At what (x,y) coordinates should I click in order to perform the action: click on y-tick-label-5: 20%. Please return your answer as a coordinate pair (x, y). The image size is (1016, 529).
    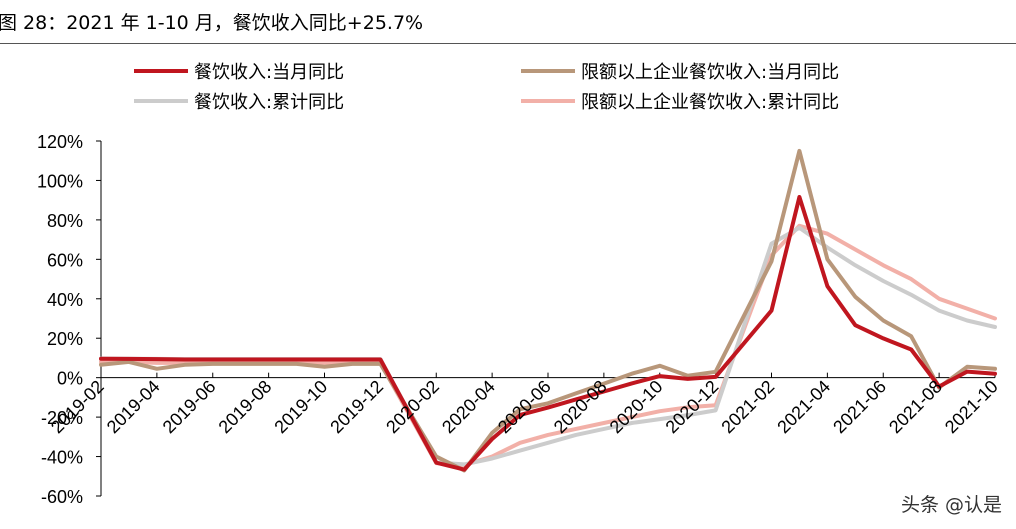
    Looking at the image, I should click on (65, 339).